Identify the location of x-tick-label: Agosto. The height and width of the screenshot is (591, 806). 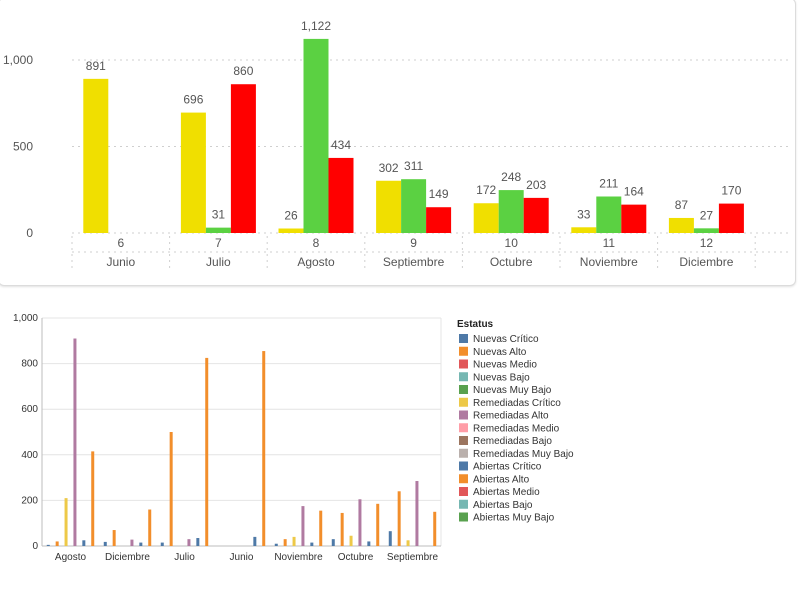
(71, 557).